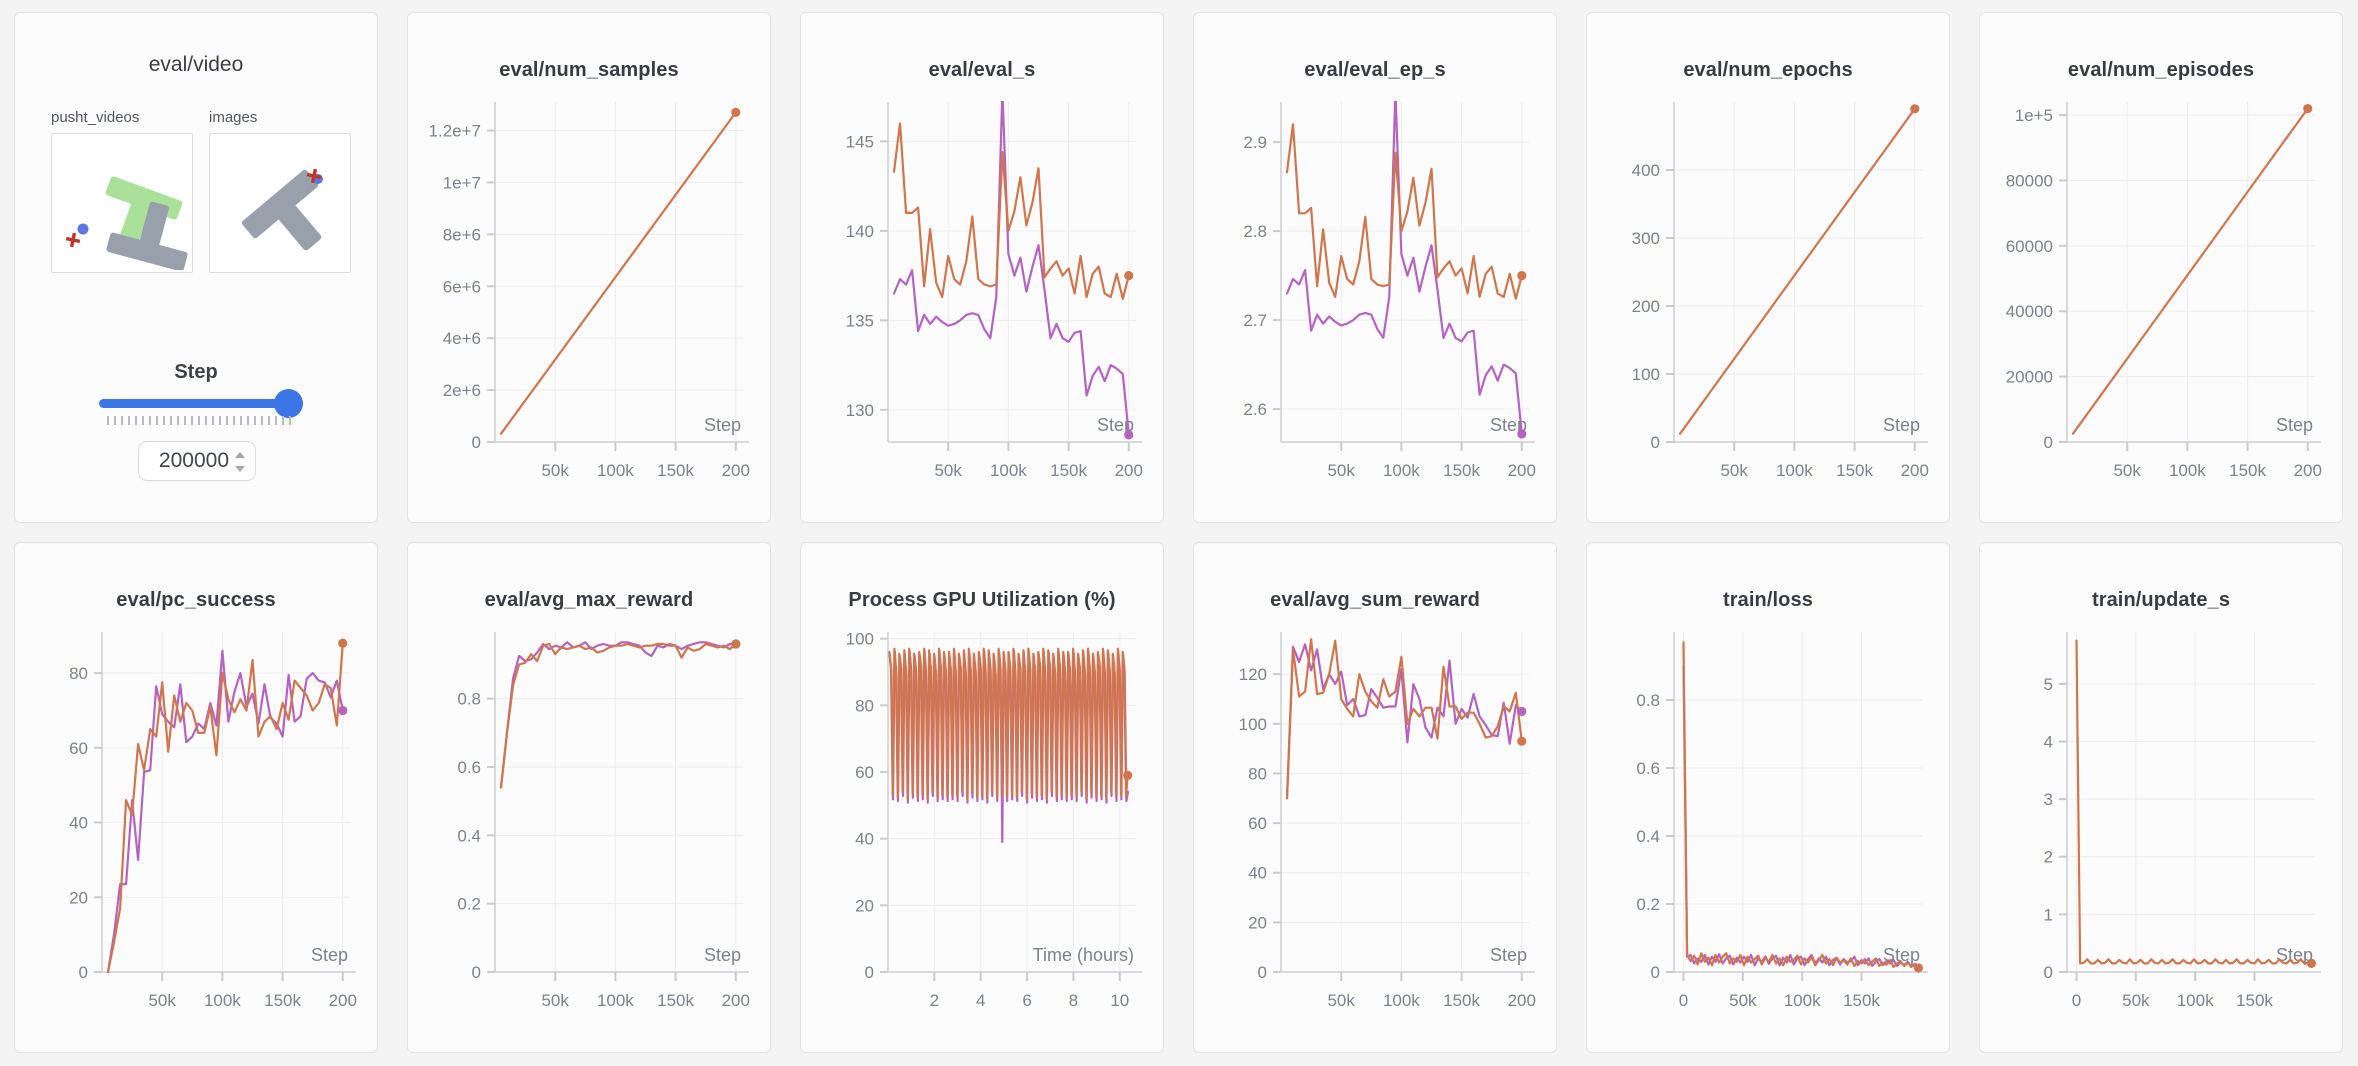  What do you see at coordinates (2161, 600) in the screenshot?
I see `chart-title: train/update_s` at bounding box center [2161, 600].